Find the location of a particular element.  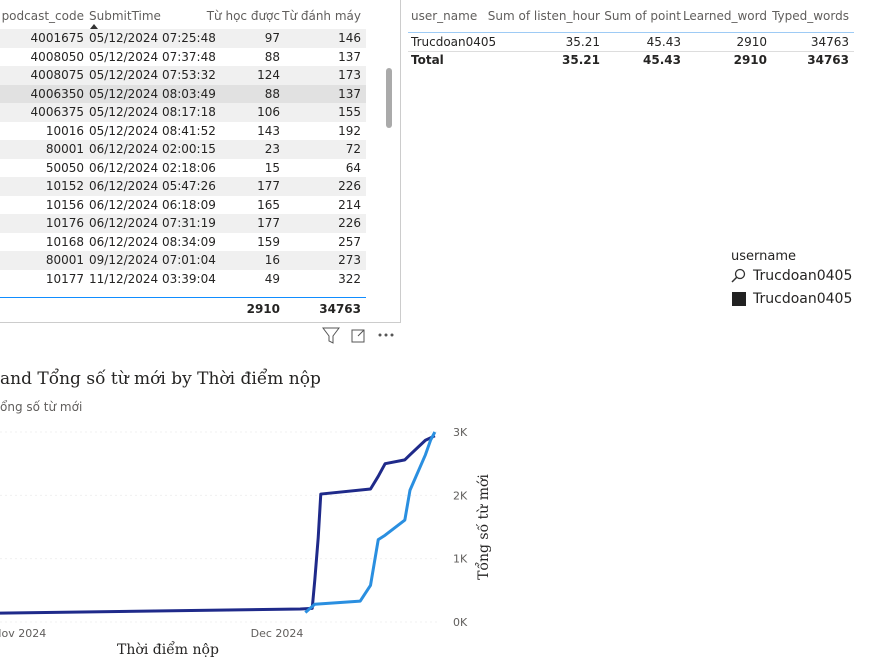

cell: 257 is located at coordinates (349, 241).